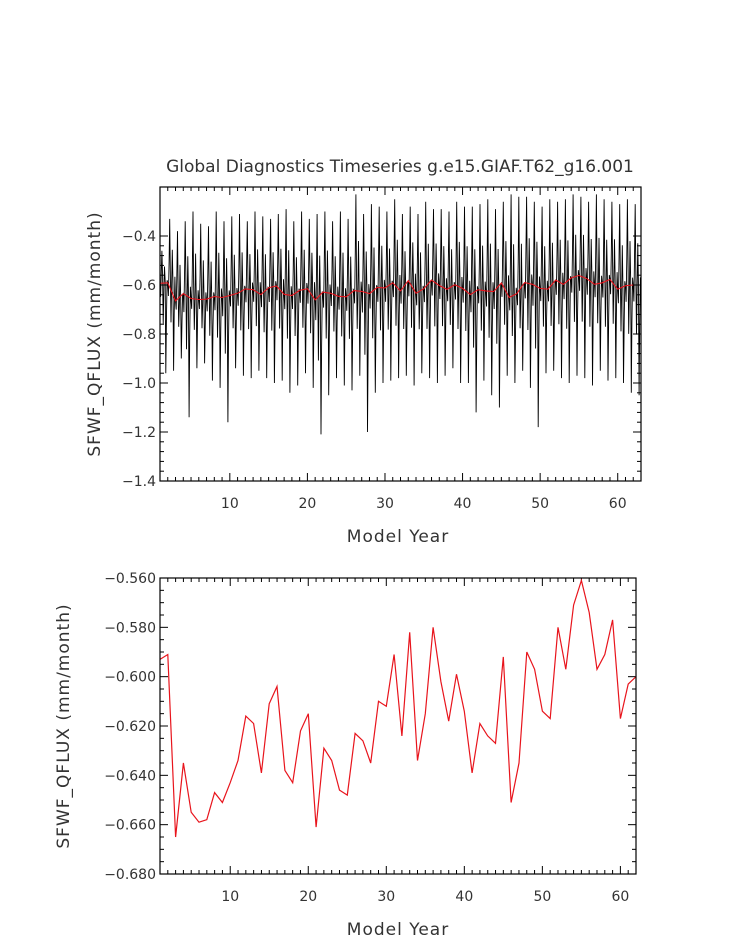 The width and height of the screenshot is (733, 945). What do you see at coordinates (463, 504) in the screenshot?
I see `top-x-tick-label: 40` at bounding box center [463, 504].